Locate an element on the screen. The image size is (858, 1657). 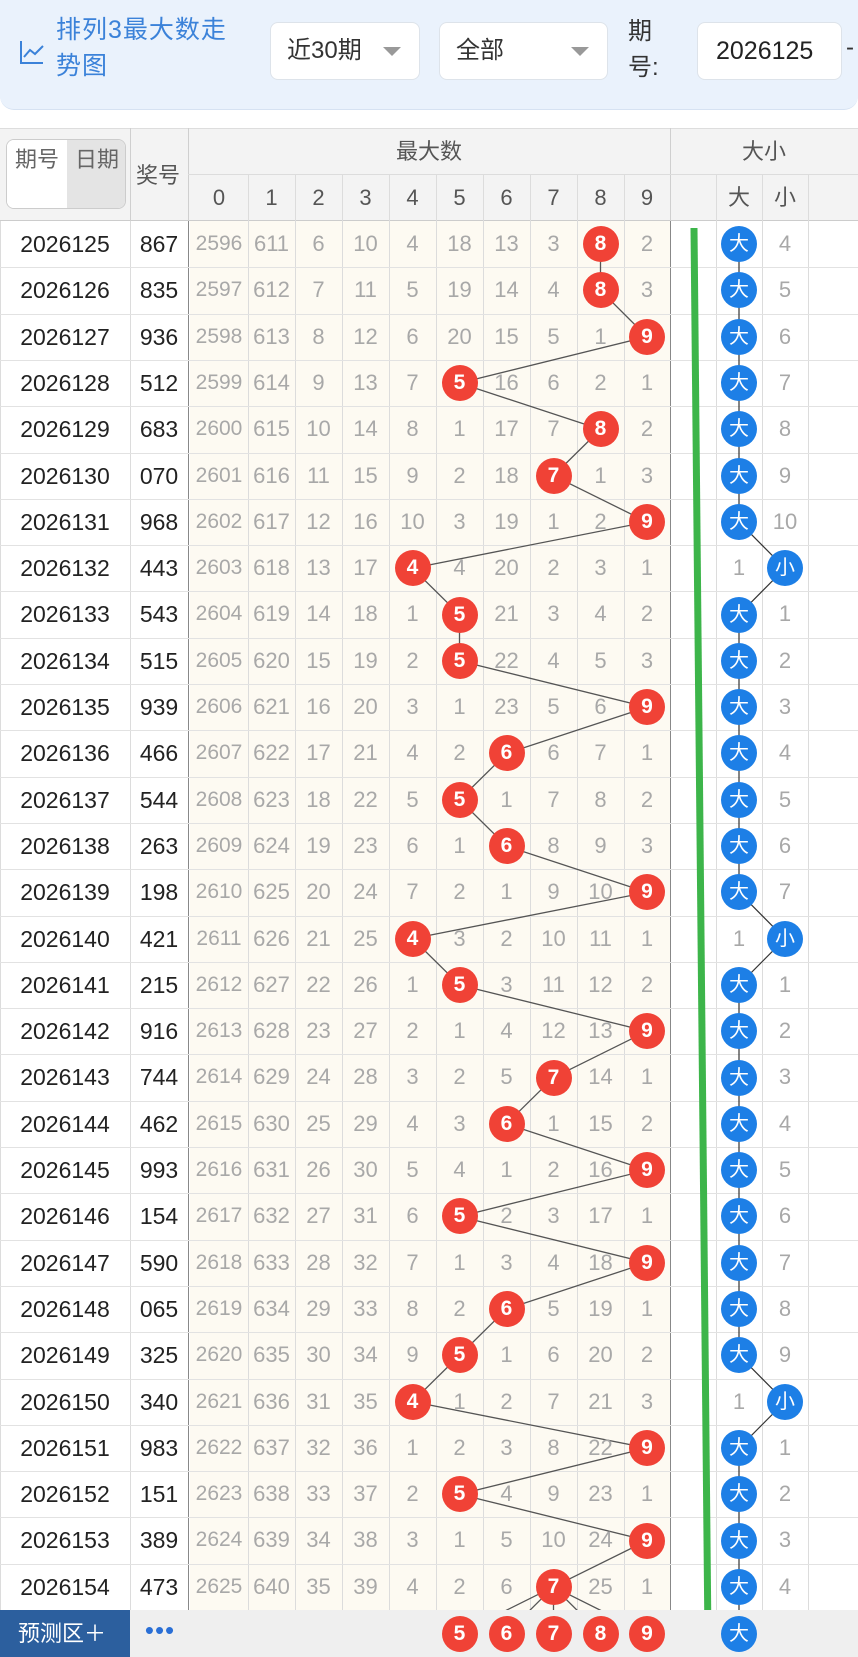
omission-value: 34 is located at coordinates (318, 1540).